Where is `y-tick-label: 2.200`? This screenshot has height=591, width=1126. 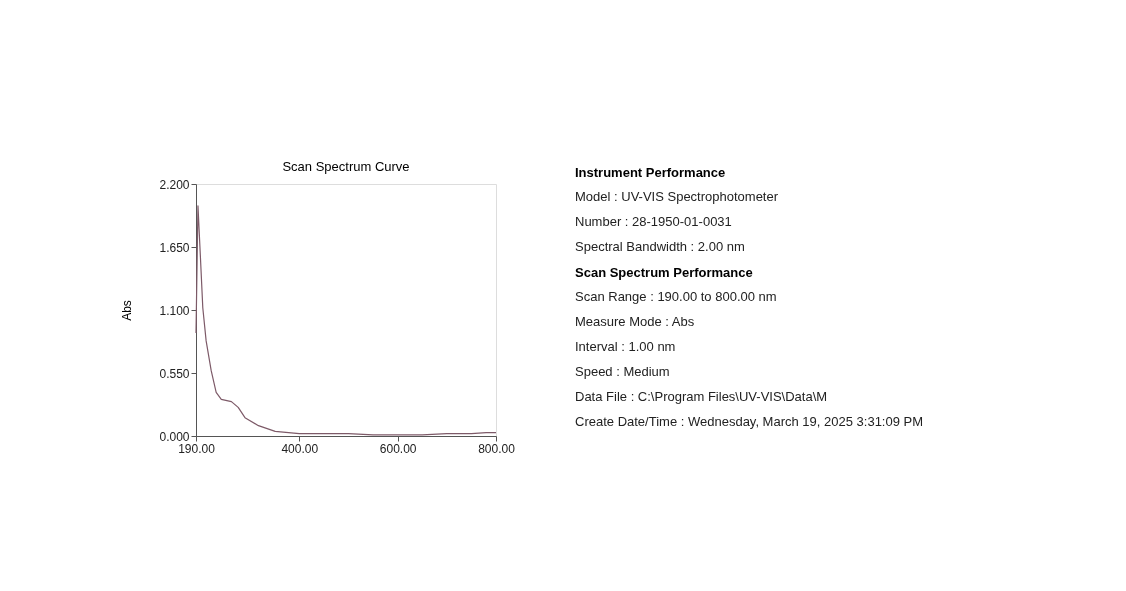 y-tick-label: 2.200 is located at coordinates (174, 184).